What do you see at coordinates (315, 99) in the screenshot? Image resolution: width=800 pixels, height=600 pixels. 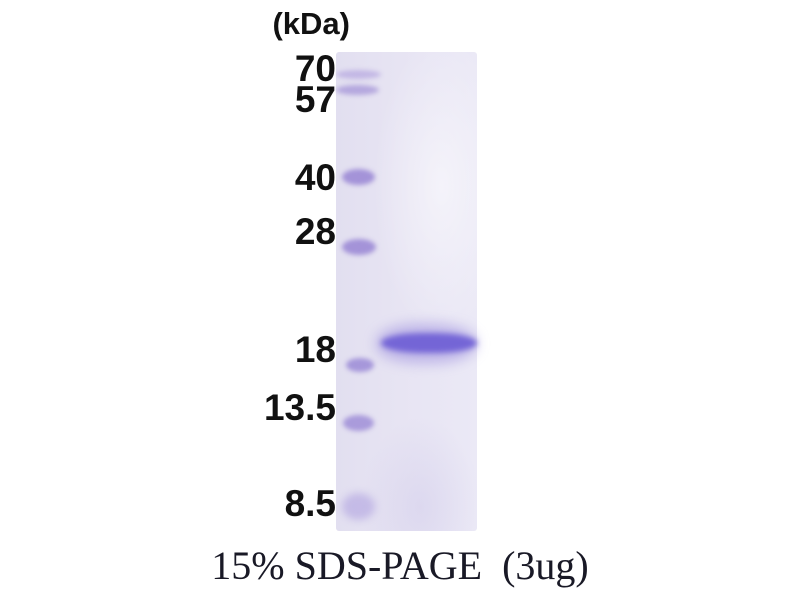 I see `marker-label-57: 57` at bounding box center [315, 99].